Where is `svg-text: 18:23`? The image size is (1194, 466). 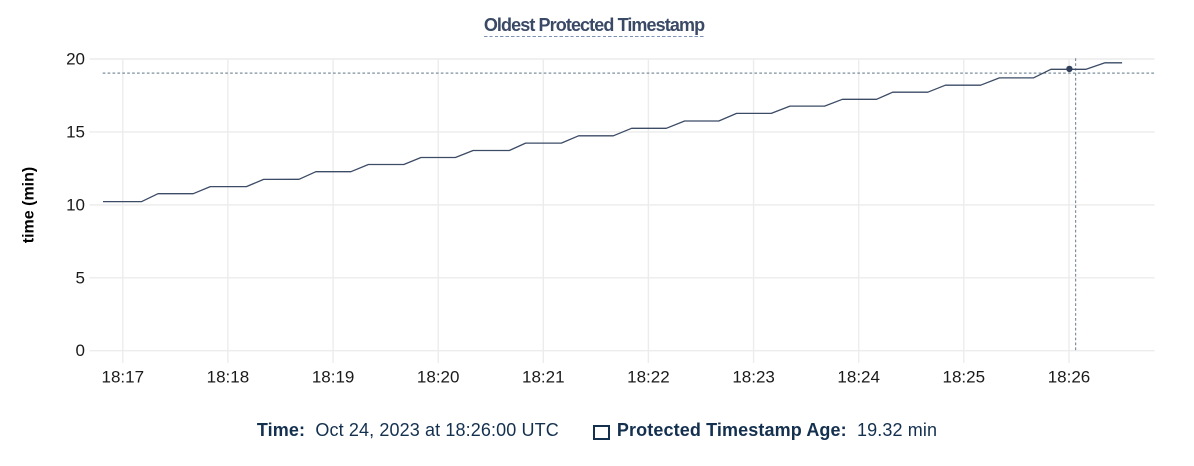
svg-text: 18:23 is located at coordinates (753, 377).